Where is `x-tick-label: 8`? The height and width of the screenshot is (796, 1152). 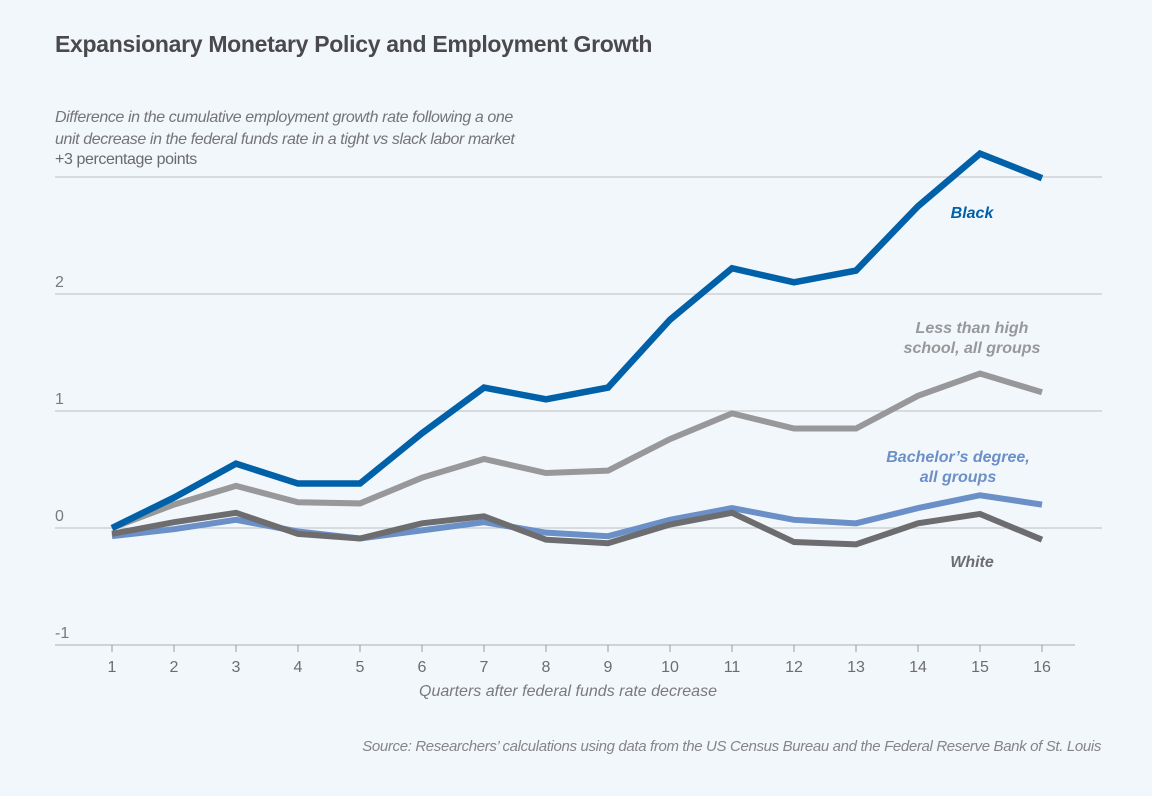 x-tick-label: 8 is located at coordinates (546, 667).